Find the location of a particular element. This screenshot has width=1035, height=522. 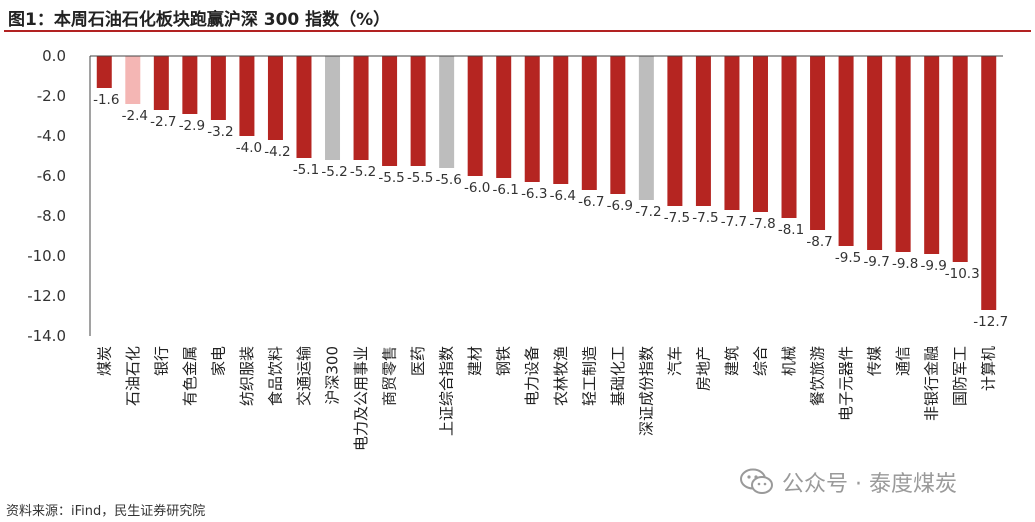

category-label: 医药 is located at coordinates (418, 361).